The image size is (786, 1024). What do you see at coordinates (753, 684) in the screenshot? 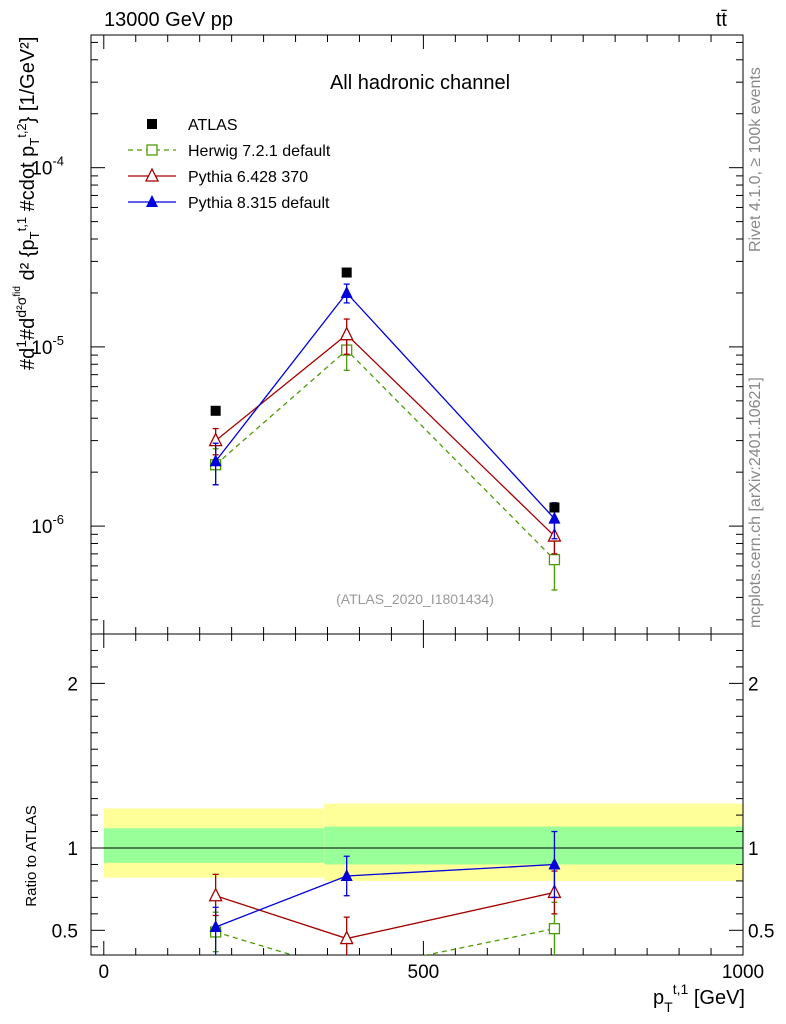
I see `ratio-y-tick-label-right: 2` at bounding box center [753, 684].